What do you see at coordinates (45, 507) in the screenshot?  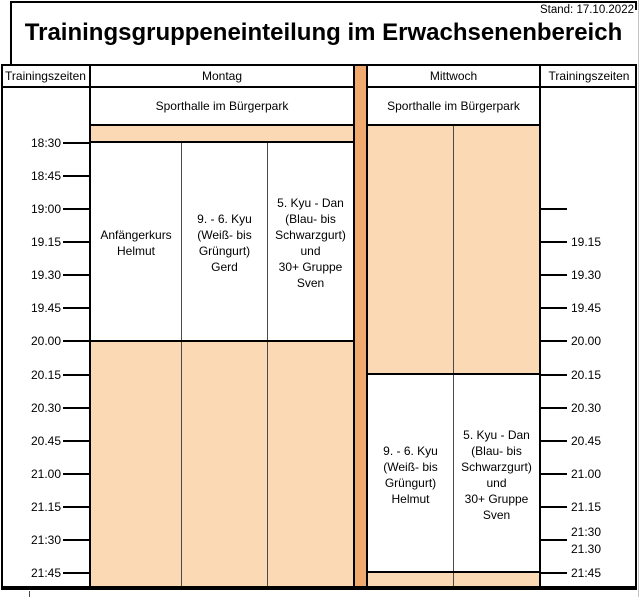 I see `time-label-left: 21.15` at bounding box center [45, 507].